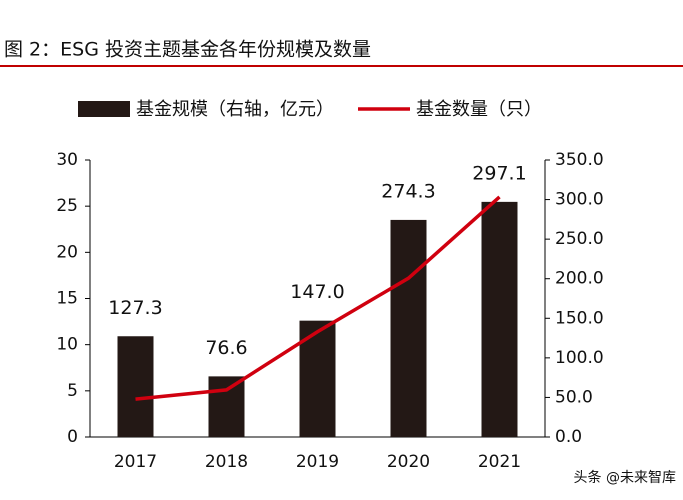  Describe the element at coordinates (625, 477) in the screenshot. I see `watermark: 头条 @未来智库` at that location.